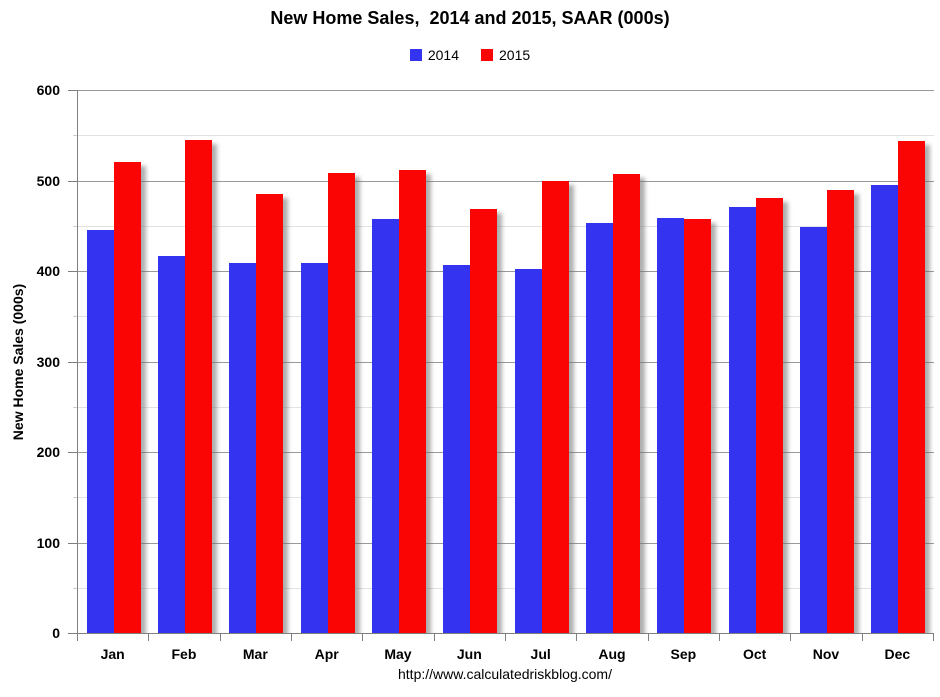 The height and width of the screenshot is (697, 940). I want to click on bar-2014-aug, so click(599, 428).